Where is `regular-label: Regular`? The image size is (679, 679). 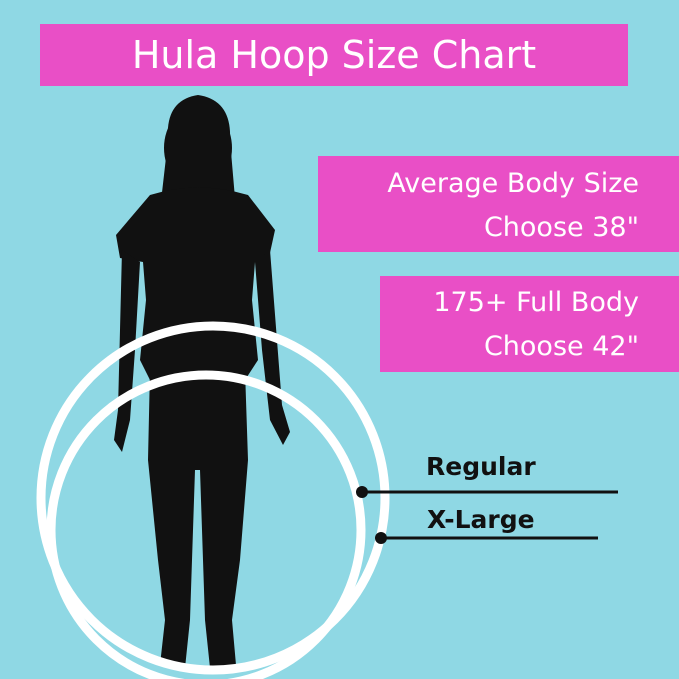
regular-label: Regular is located at coordinates (481, 466).